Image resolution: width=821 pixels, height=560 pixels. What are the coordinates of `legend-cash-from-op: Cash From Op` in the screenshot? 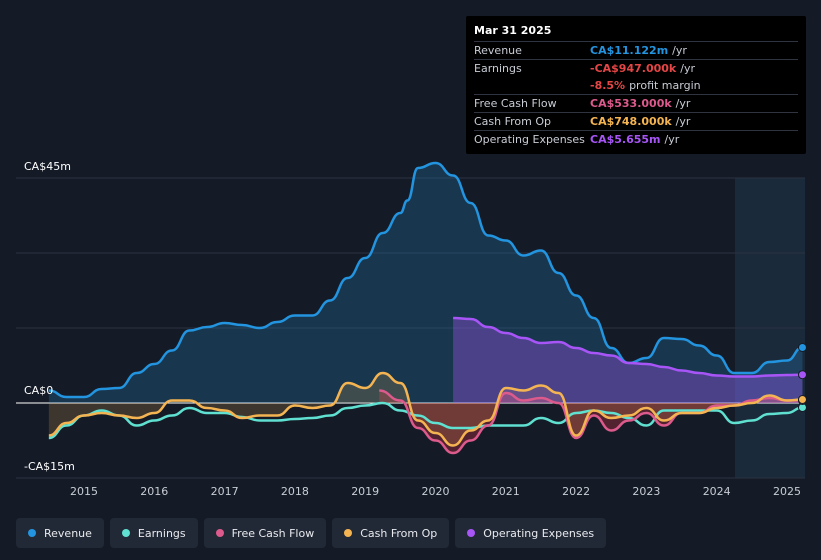 It's located at (391, 533).